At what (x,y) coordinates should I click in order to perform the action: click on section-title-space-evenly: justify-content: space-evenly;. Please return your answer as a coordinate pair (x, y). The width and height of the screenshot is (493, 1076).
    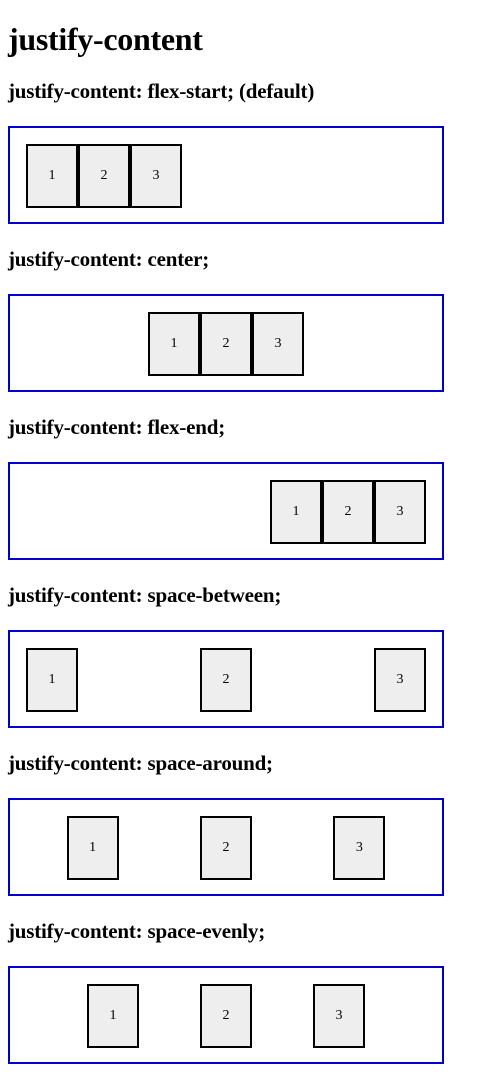
    Looking at the image, I should click on (137, 931).